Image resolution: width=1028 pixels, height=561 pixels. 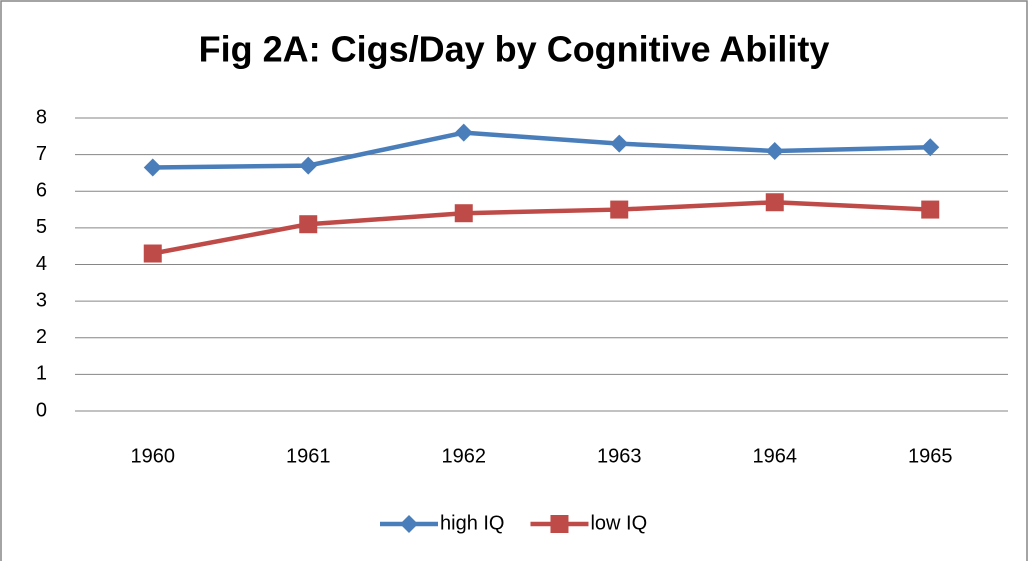 What do you see at coordinates (41, 154) in the screenshot?
I see `y-tick-label: 7` at bounding box center [41, 154].